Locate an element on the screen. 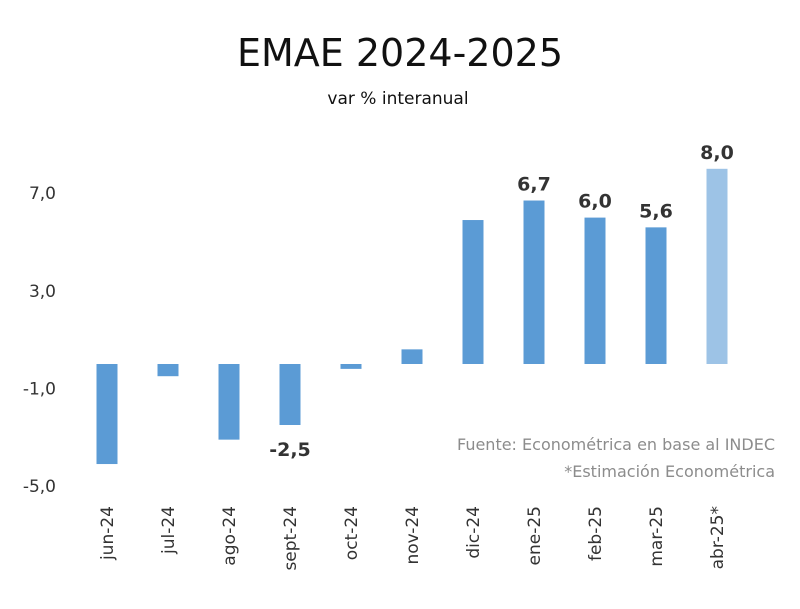 The height and width of the screenshot is (609, 800). y-tick-label: 3,0 is located at coordinates (42, 292).